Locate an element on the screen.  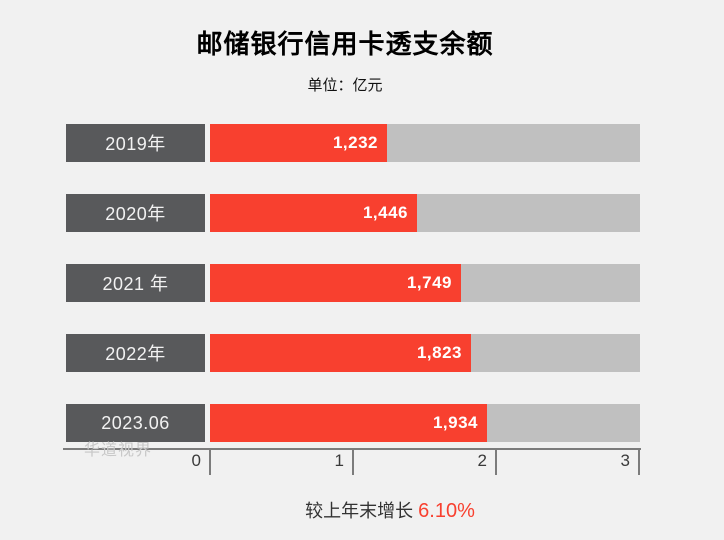
x-axis-tick-label: 1 is located at coordinates (339, 460).